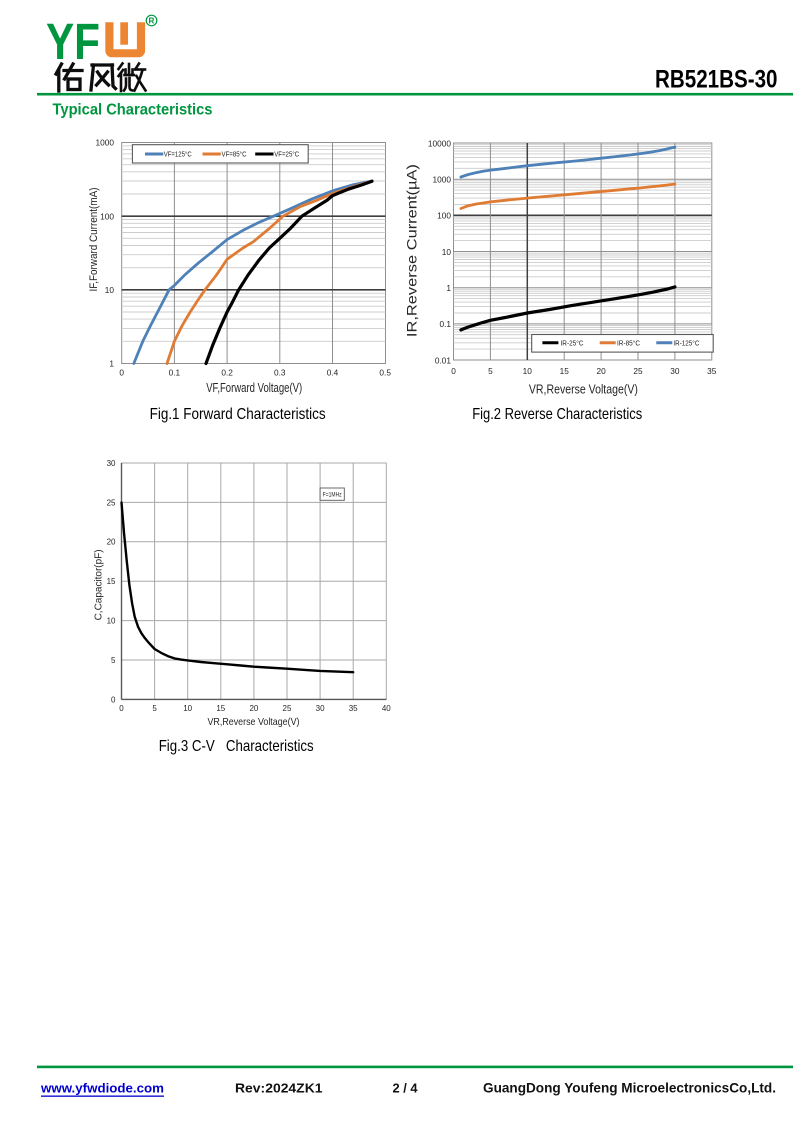 This screenshot has width=800, height=1135. What do you see at coordinates (254, 388) in the screenshot?
I see `svg-text: VF,Forward Voltage(V)` at bounding box center [254, 388].